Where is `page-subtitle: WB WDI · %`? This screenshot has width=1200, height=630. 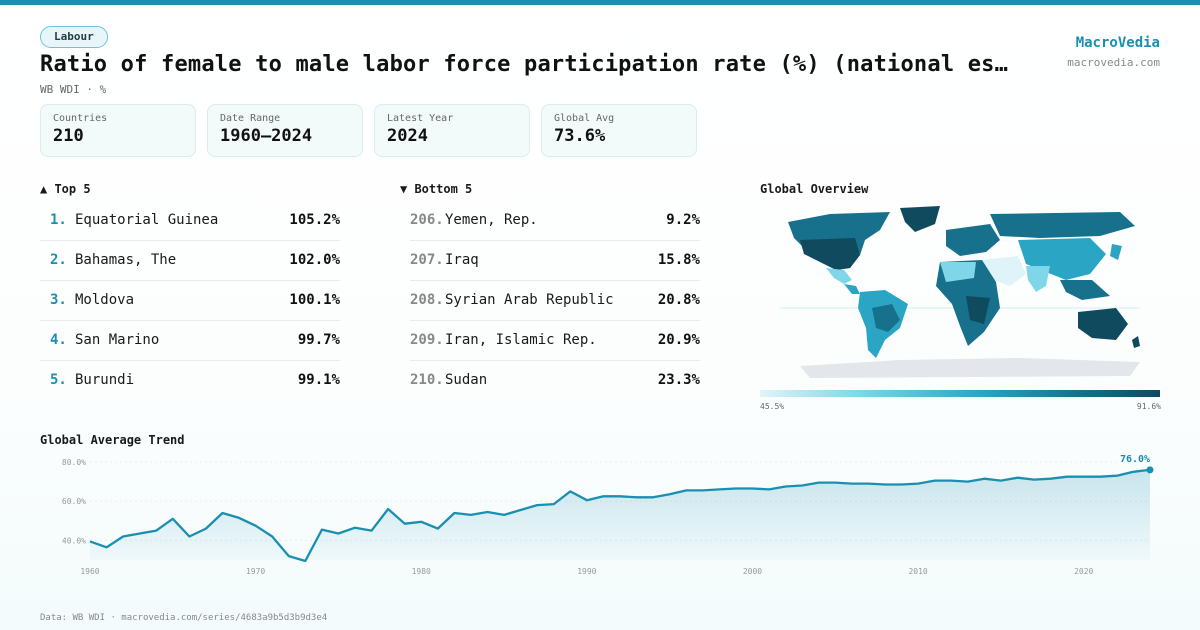 page-subtitle: WB WDI · % is located at coordinates (73, 89).